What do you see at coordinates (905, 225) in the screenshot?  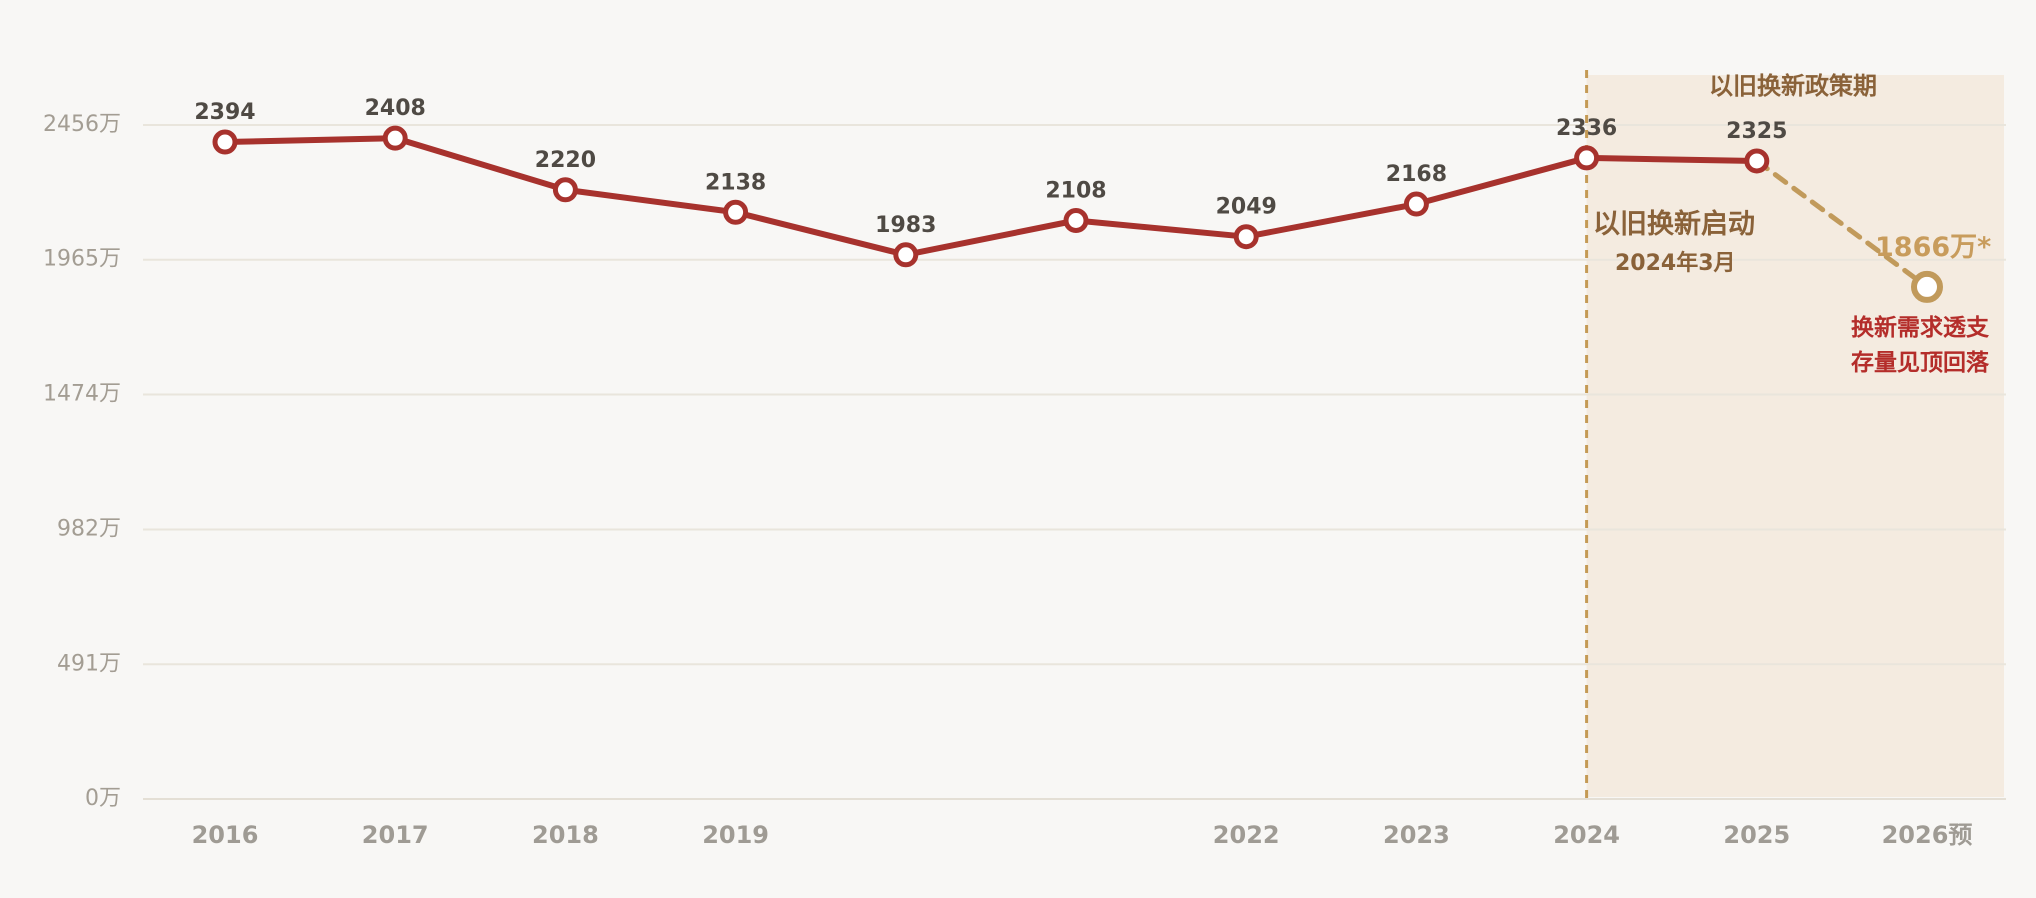 I see `data-label-2020: 1983` at bounding box center [905, 225].